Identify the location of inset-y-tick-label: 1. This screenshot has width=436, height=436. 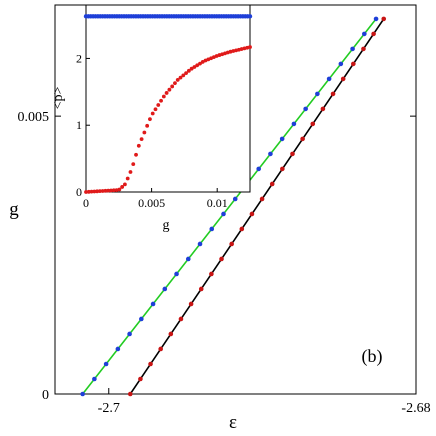
(79, 125).